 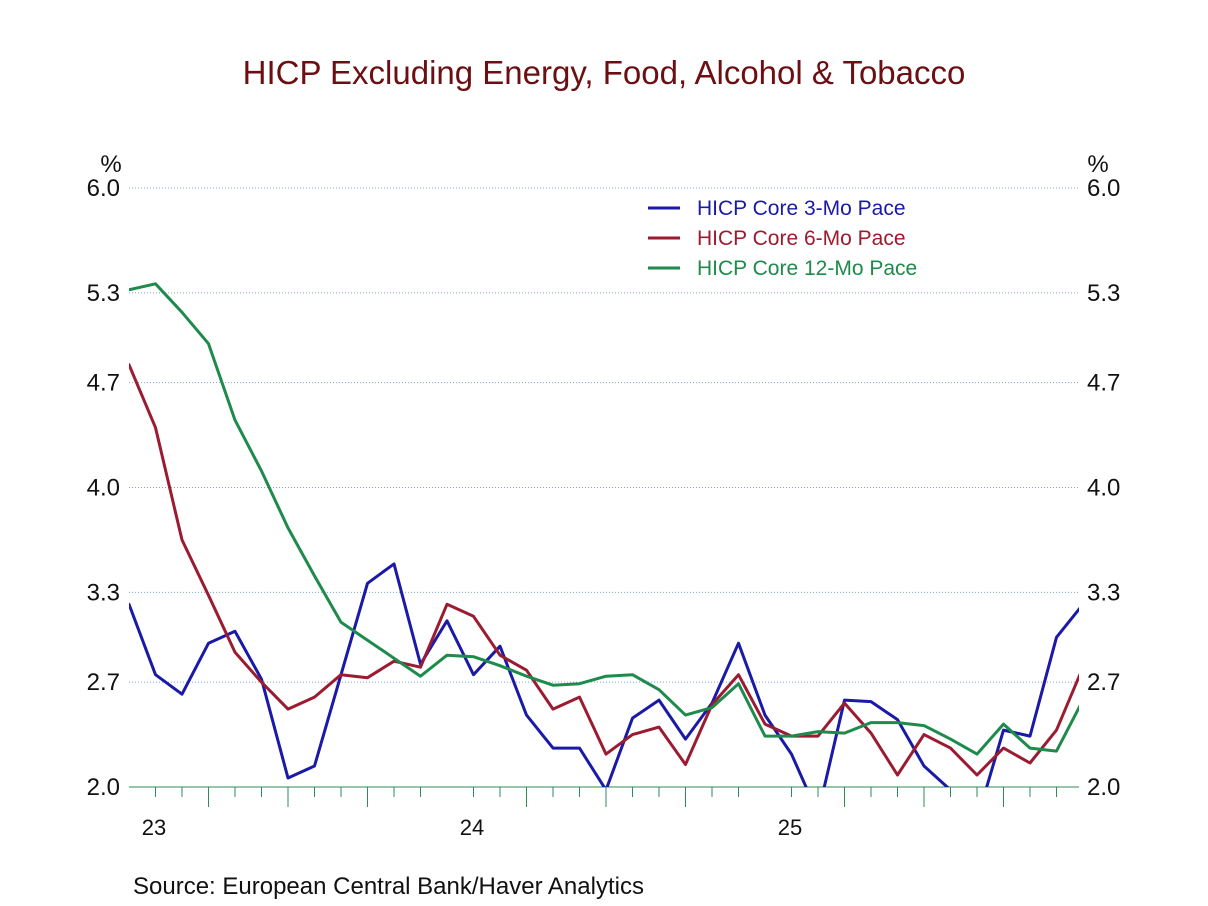 What do you see at coordinates (801, 238) in the screenshot?
I see `legend-label: HICP Core 6-Mo Pace` at bounding box center [801, 238].